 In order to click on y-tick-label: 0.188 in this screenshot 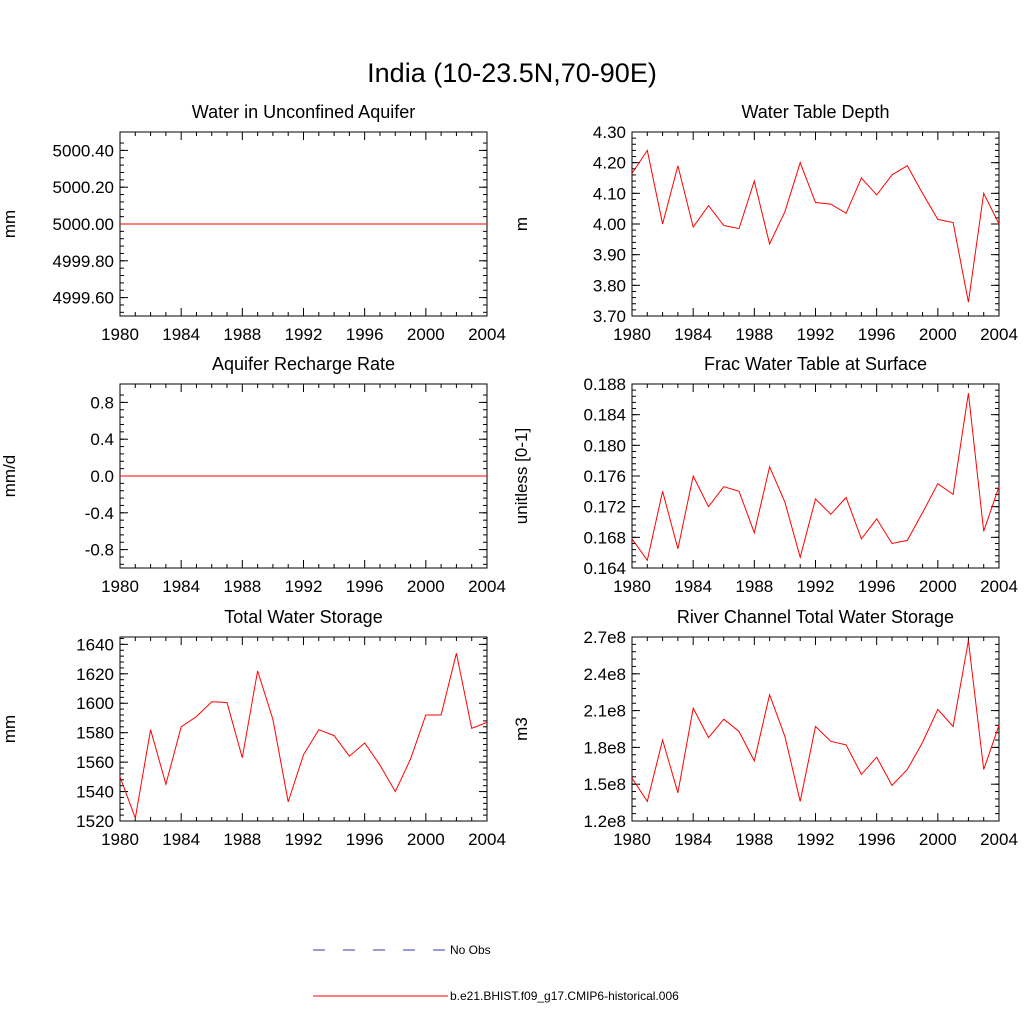, I will do `click(604, 384)`.